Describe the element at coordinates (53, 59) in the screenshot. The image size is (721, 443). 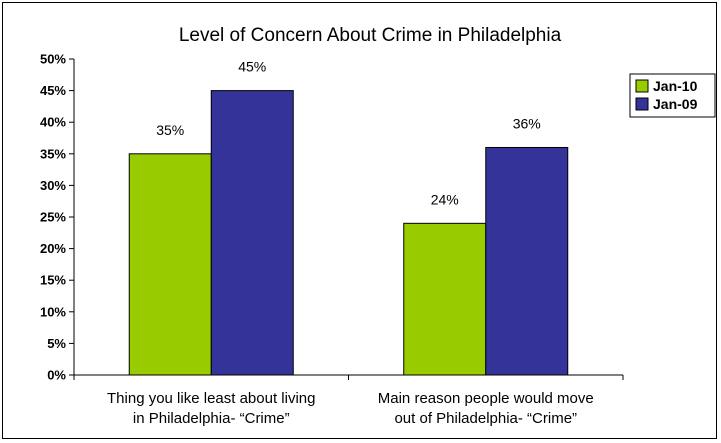
I see `y-tick-label: 50%` at that location.